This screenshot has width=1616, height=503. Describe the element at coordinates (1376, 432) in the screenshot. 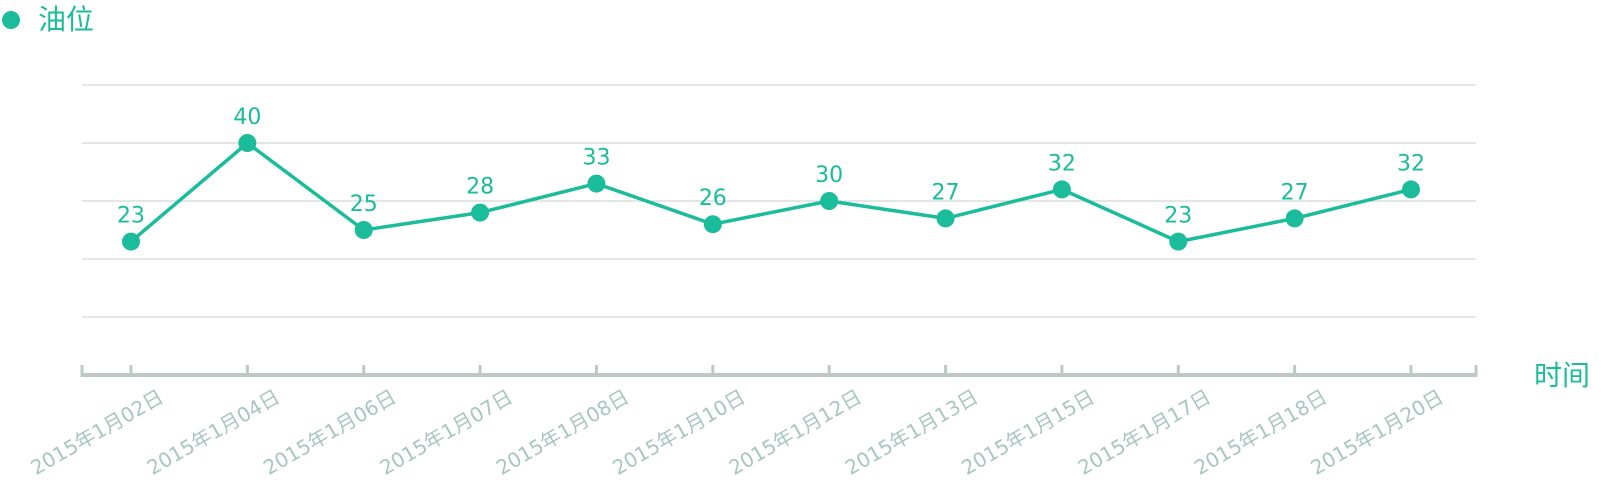

I see `x-tick-label: 2015年1月20日` at that location.